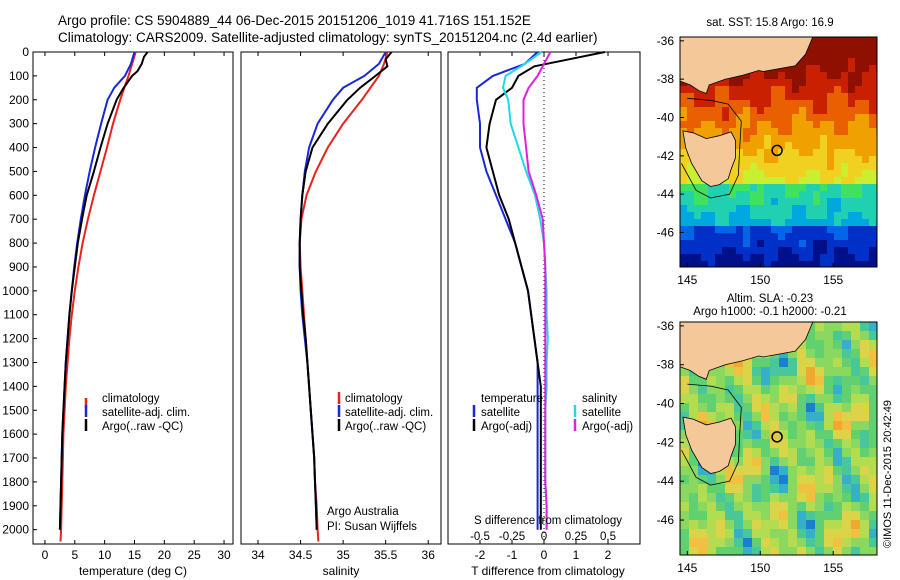  I want to click on map-x-tick-label: 155, so click(833, 280).